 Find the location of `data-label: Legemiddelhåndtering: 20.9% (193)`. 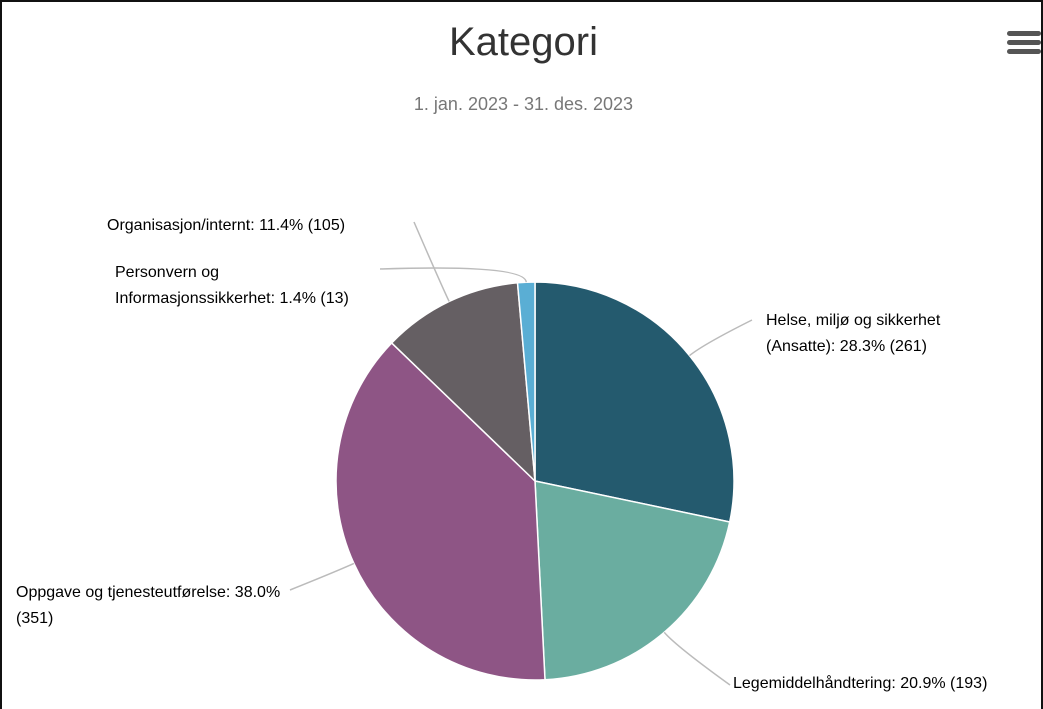

data-label: Legemiddelhåndtering: 20.9% (193) is located at coordinates (860, 683).